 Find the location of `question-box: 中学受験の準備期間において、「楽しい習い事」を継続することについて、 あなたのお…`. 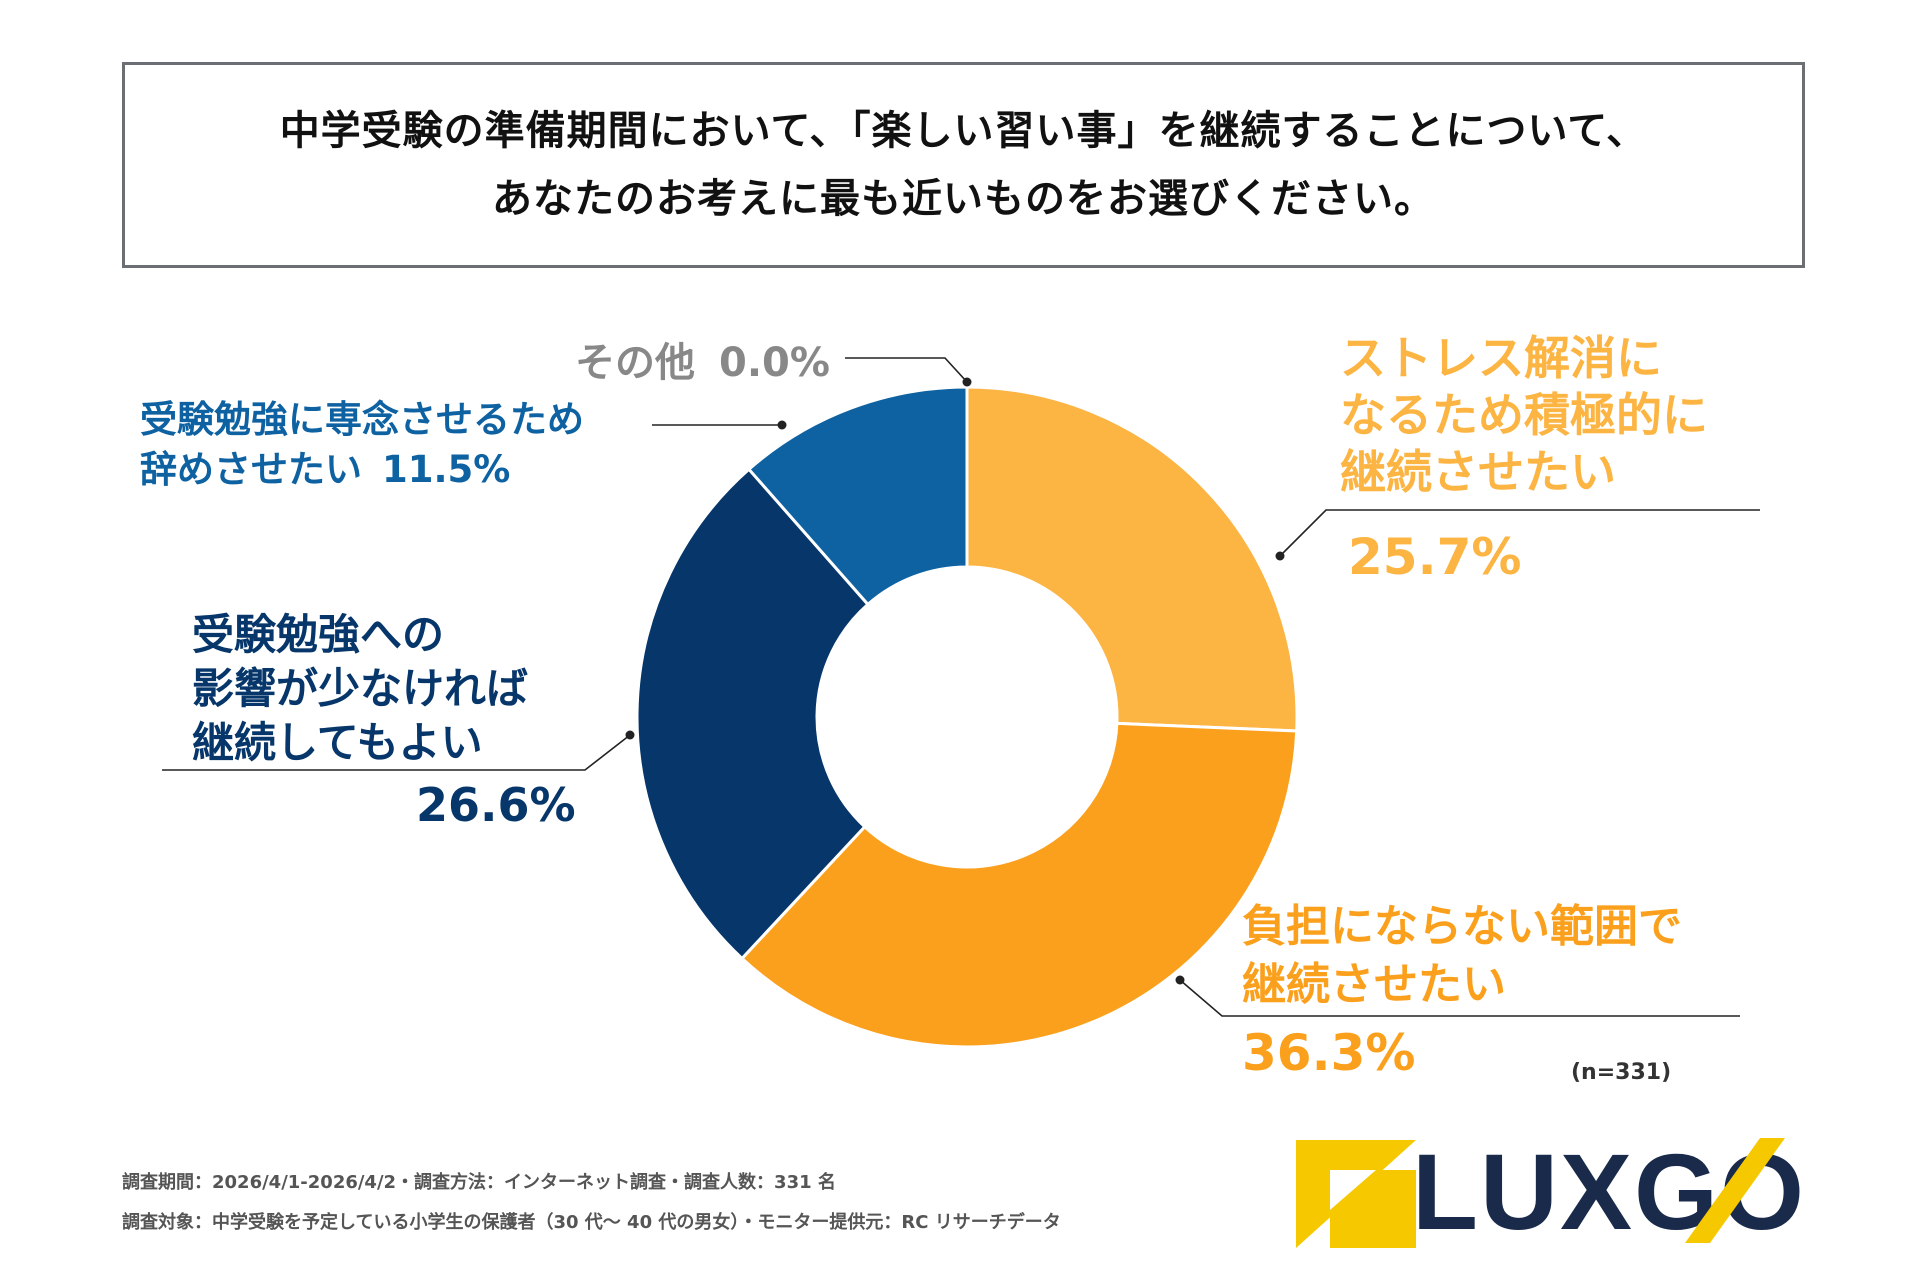

question-box: 中学受験の準備期間において、「楽しい習い事」を継続することについて、 あなたのお… is located at coordinates (963, 165).